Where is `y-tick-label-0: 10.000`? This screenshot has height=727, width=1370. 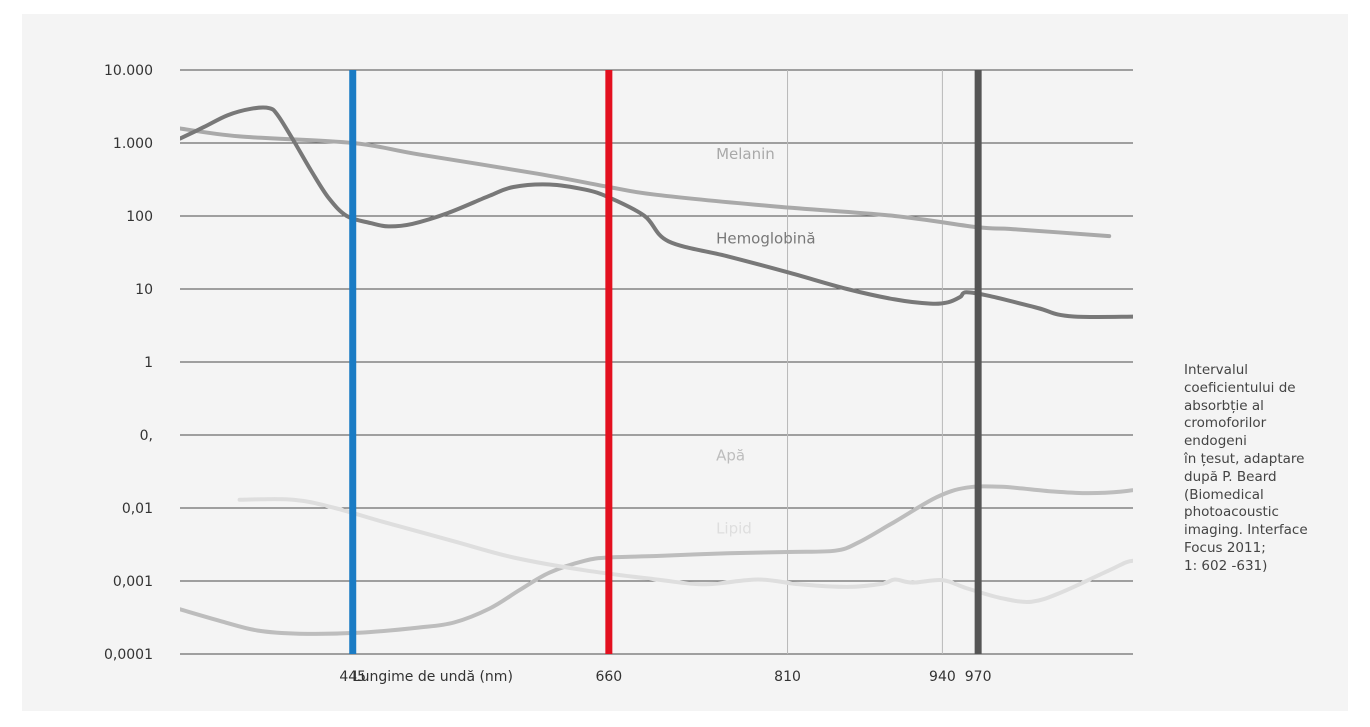
y-tick-label-0: 10.000 is located at coordinates (128, 71).